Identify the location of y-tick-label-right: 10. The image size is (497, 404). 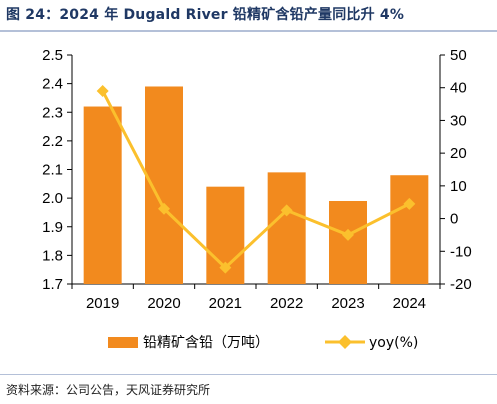
(458, 186).